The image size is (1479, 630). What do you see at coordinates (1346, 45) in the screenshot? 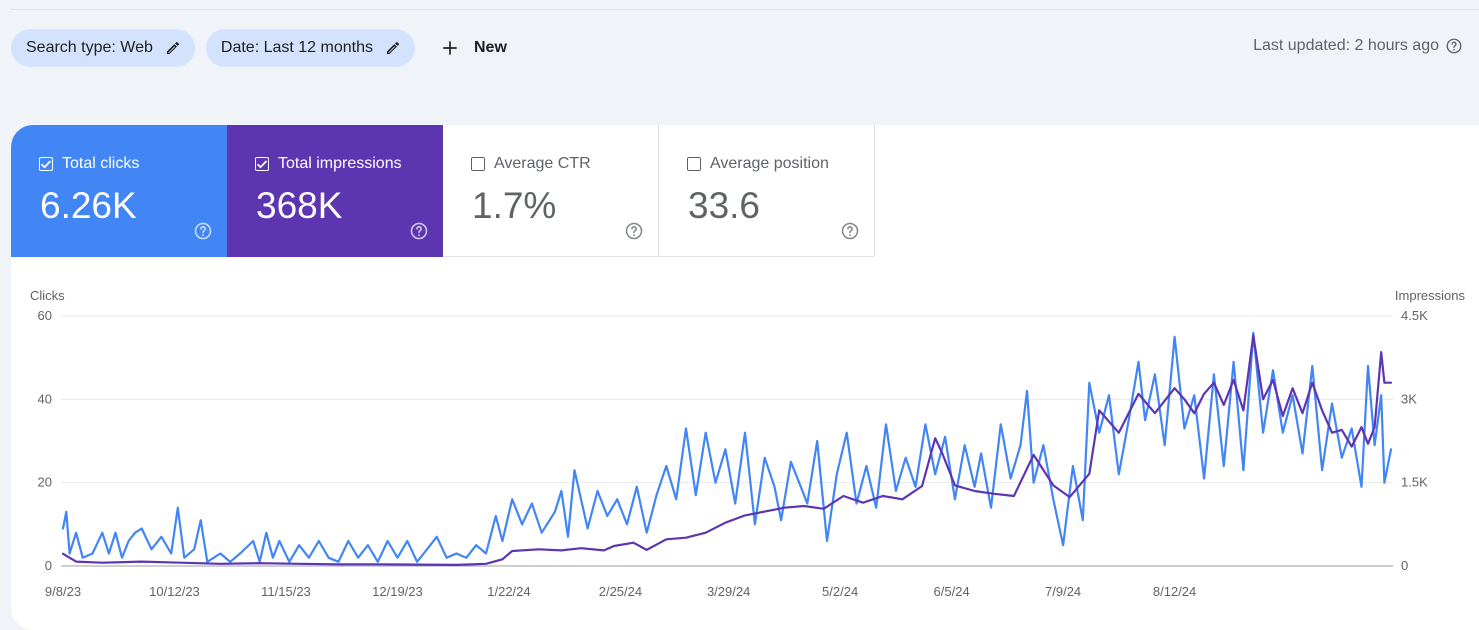
I see `last-updated-text: Last updated: 2 hours ago` at bounding box center [1346, 45].